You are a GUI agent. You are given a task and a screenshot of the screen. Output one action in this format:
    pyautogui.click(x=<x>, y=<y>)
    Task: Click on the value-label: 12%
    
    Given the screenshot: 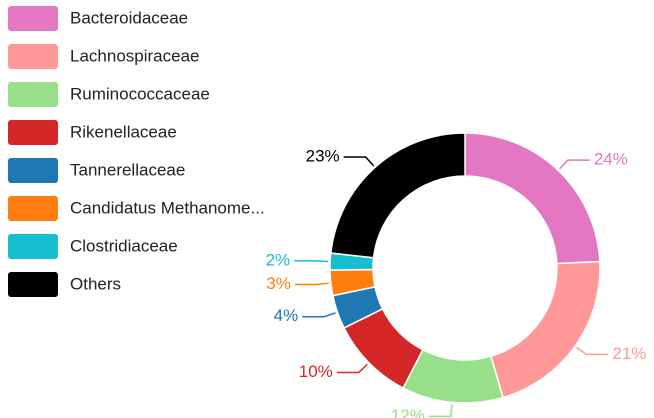 What is the action you would take?
    pyautogui.click(x=408, y=412)
    